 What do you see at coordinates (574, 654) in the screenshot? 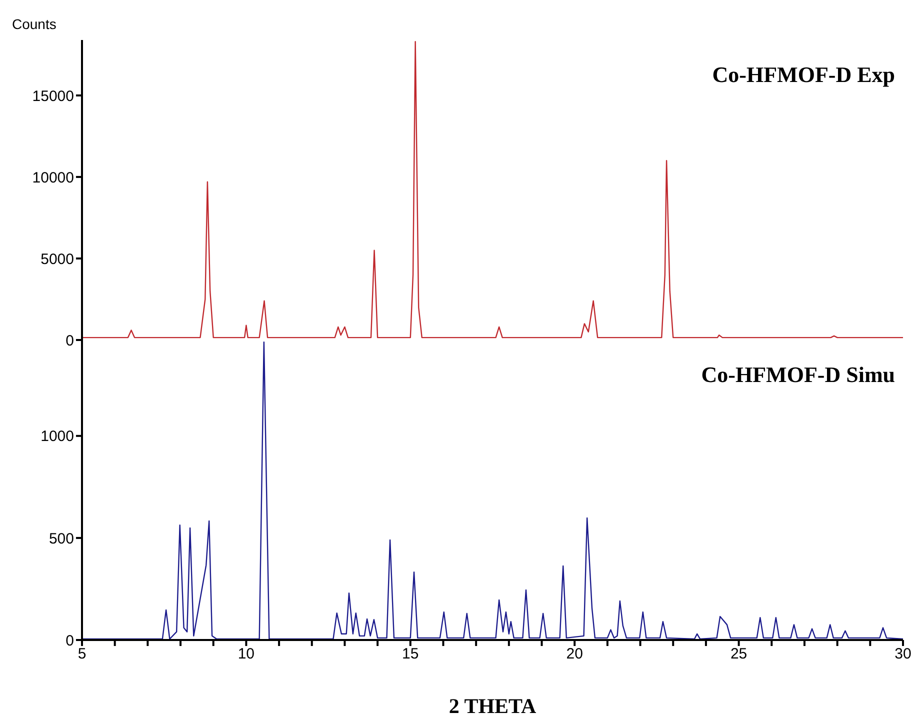
I see `x-tick-label: 20` at bounding box center [574, 654].